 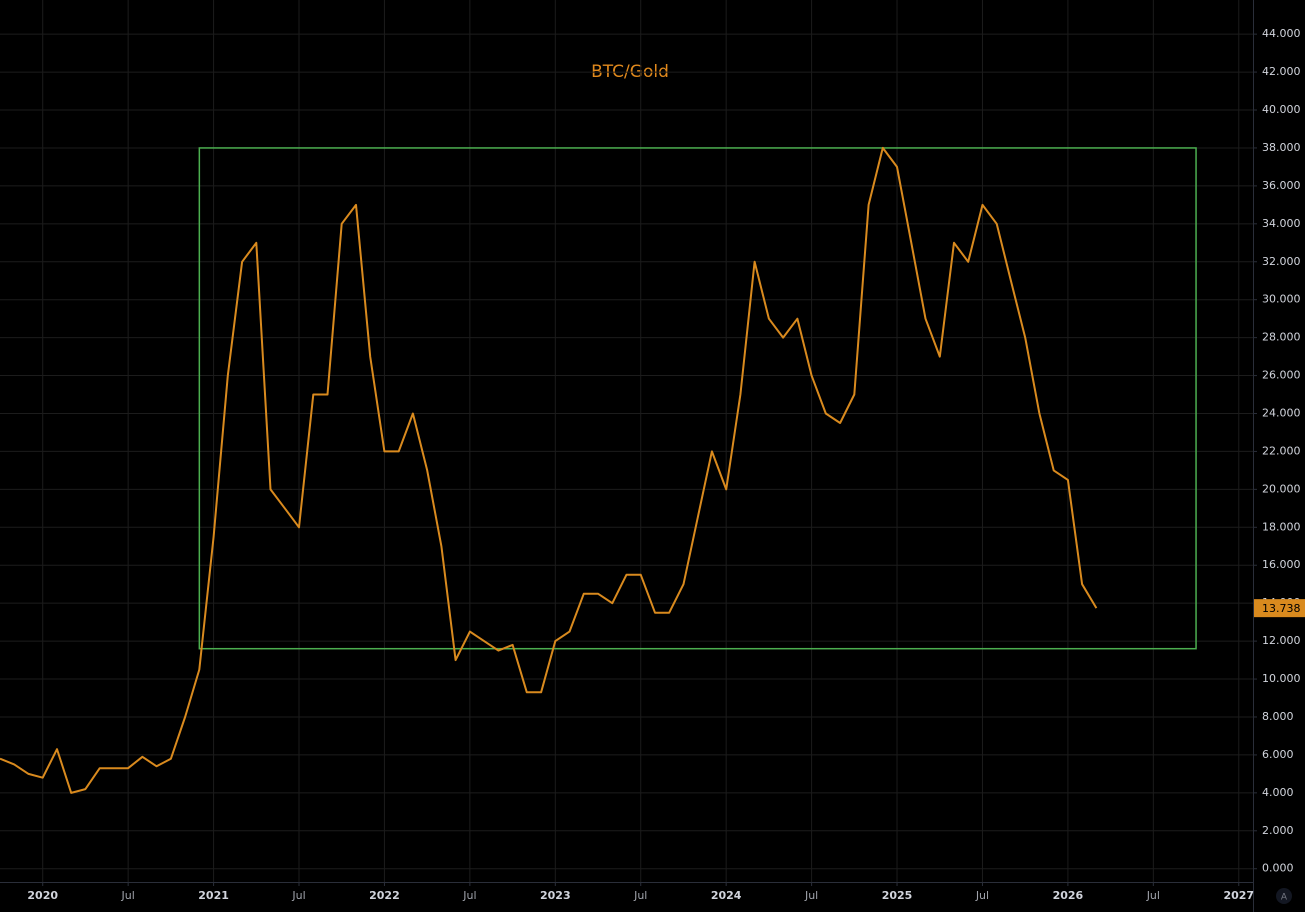 I want to click on x-tick-label: 2025, so click(x=897, y=895).